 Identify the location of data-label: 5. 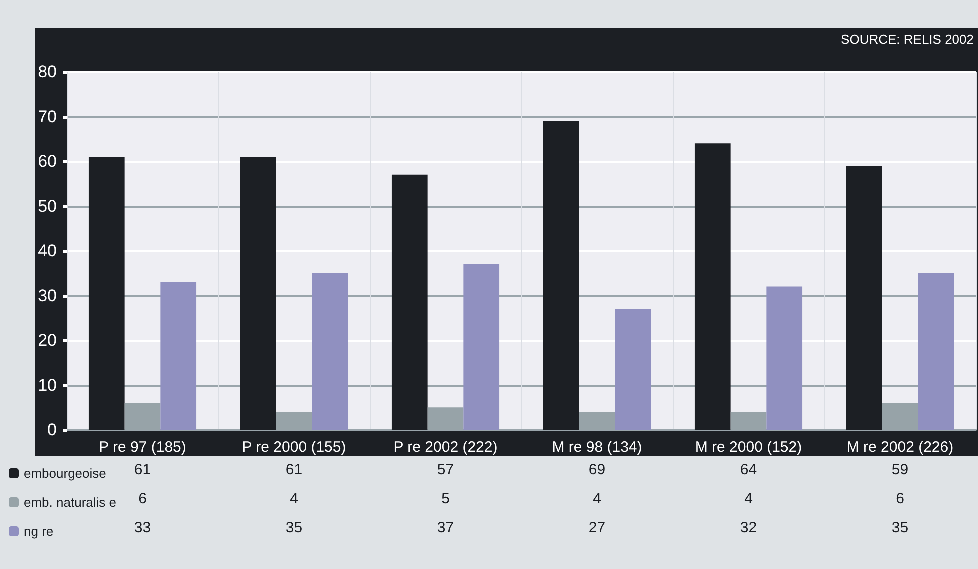
(446, 499).